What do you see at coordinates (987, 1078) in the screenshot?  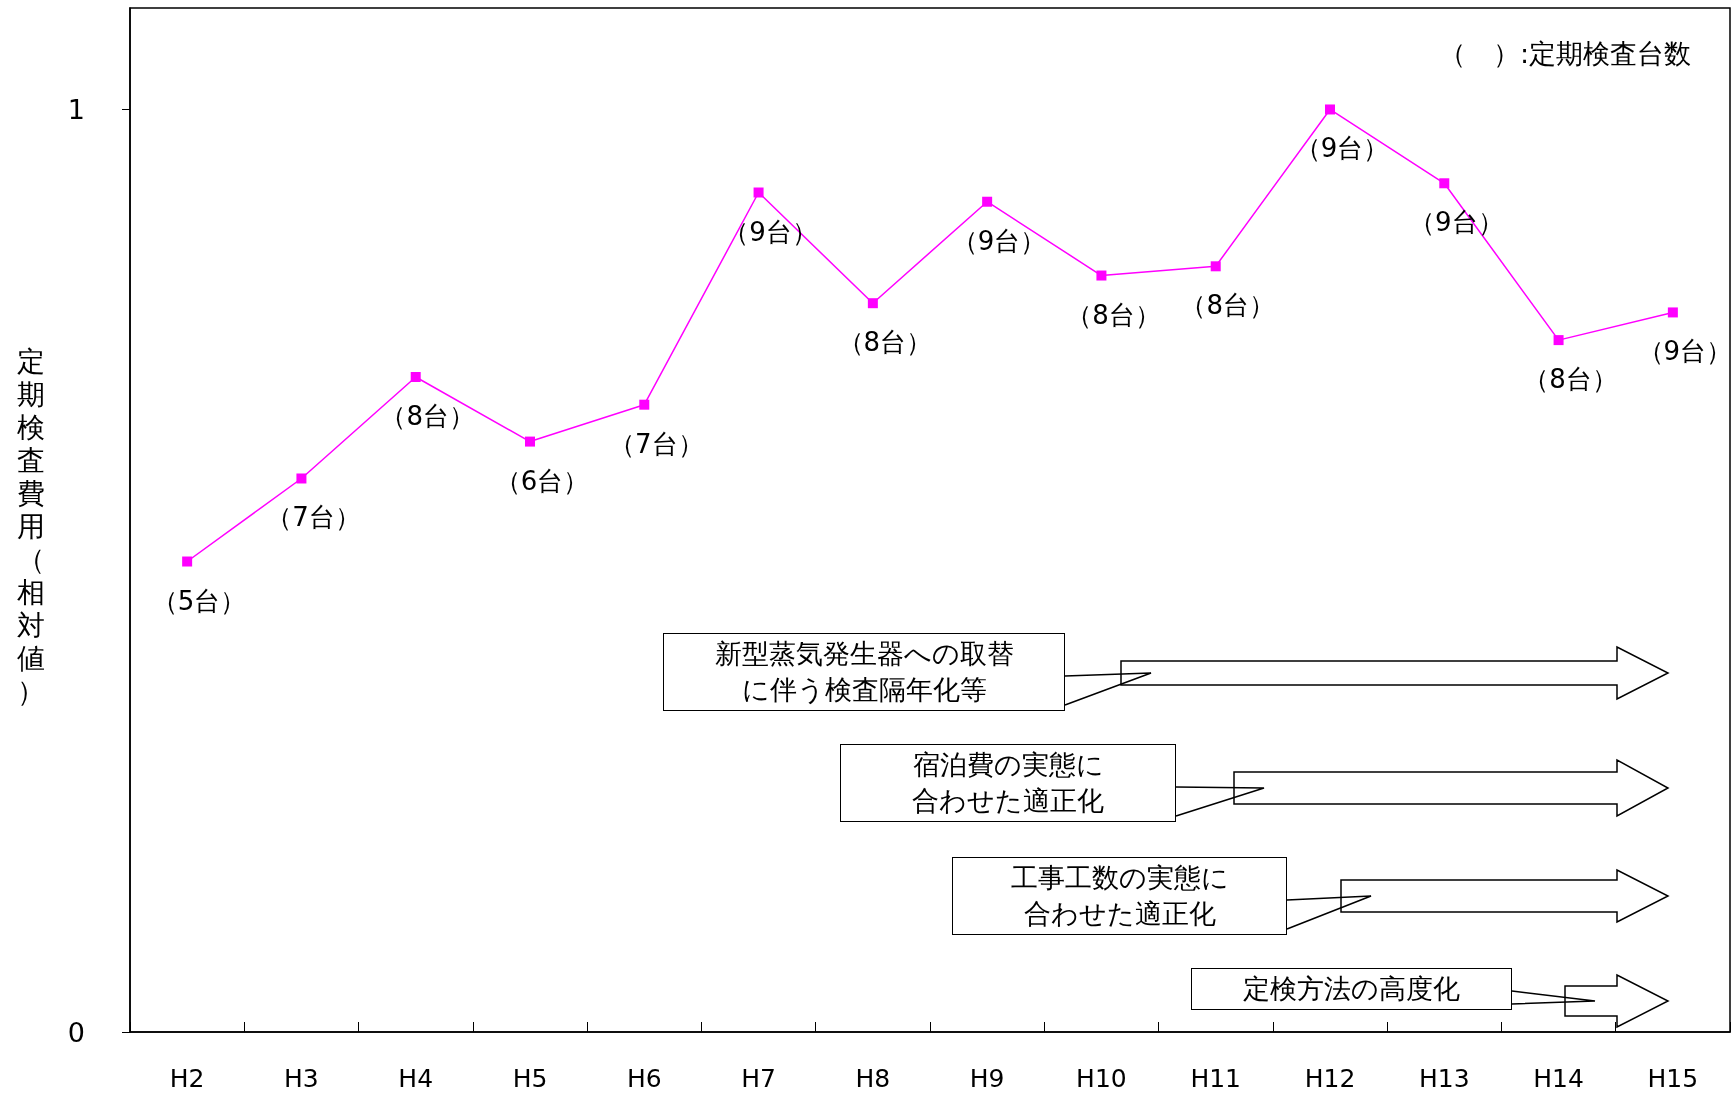 I see `x-tick-label: H9` at bounding box center [987, 1078].